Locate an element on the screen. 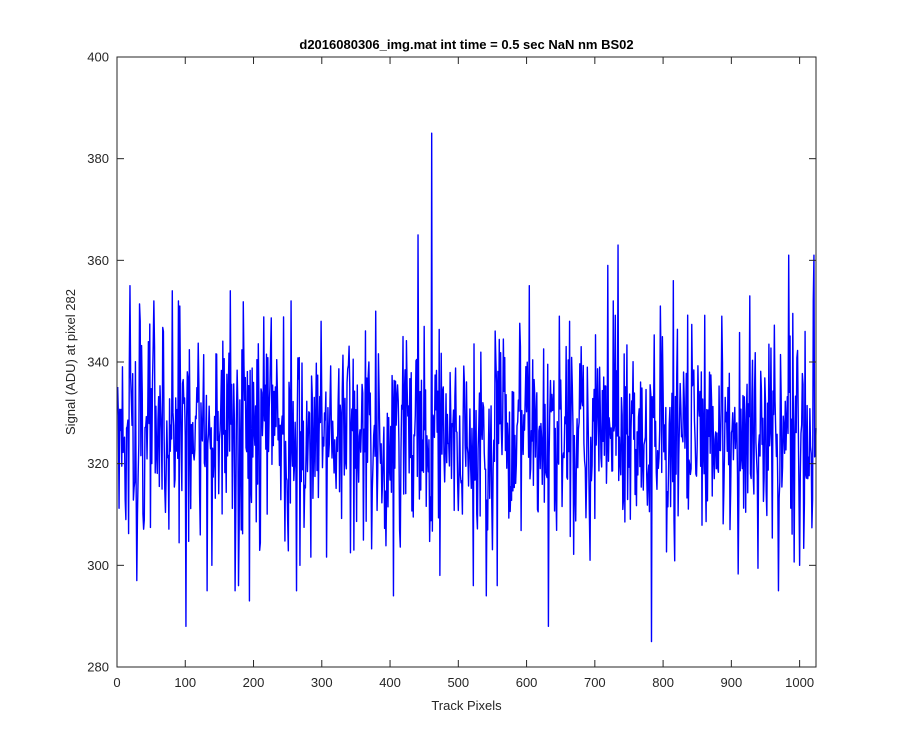 The image size is (900, 750). x-tick-label: 200 is located at coordinates (254, 682).